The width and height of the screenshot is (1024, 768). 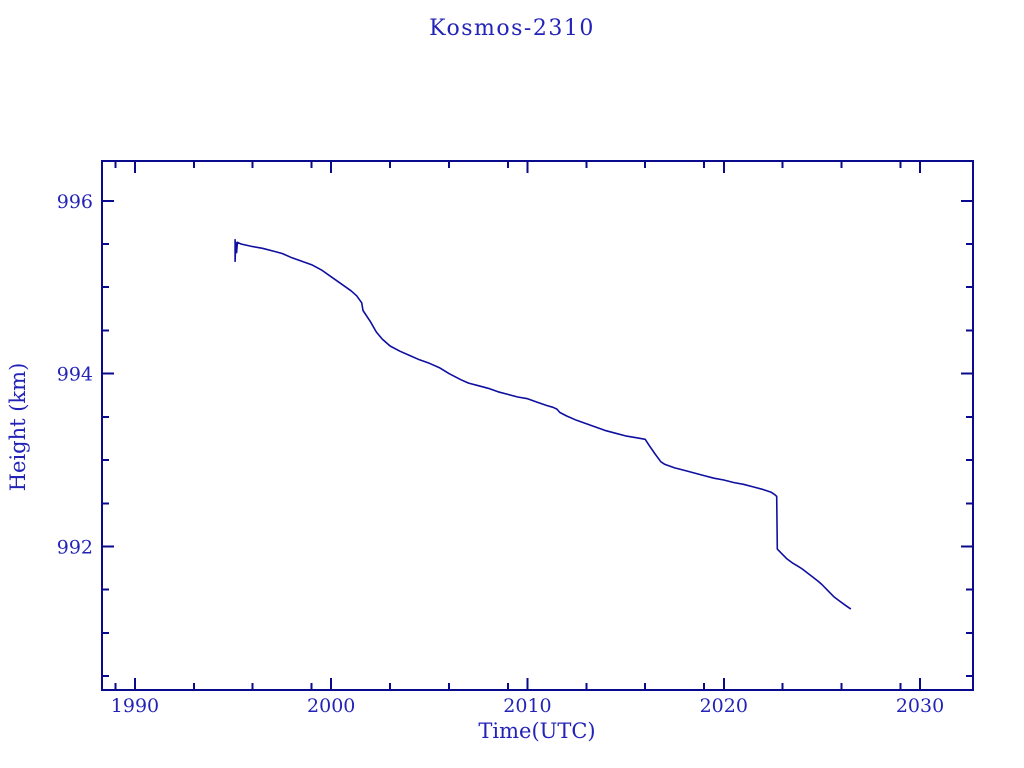 I want to click on y-tick-label: 996, so click(x=75, y=202).